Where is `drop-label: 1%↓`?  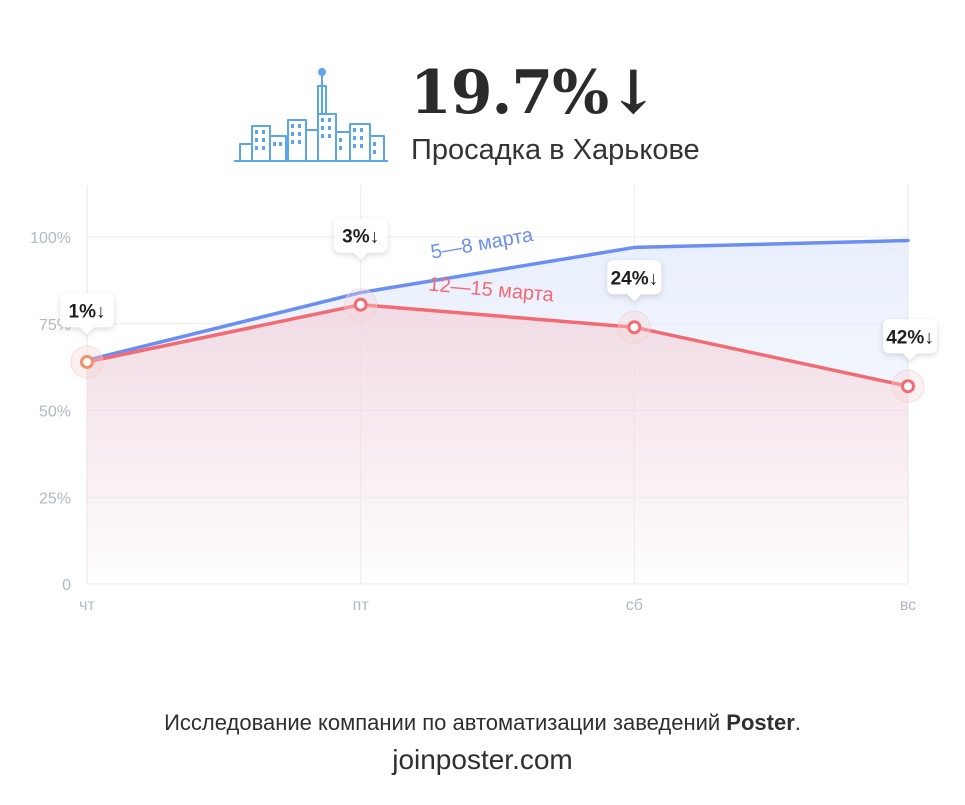 drop-label: 1%↓ is located at coordinates (87, 311).